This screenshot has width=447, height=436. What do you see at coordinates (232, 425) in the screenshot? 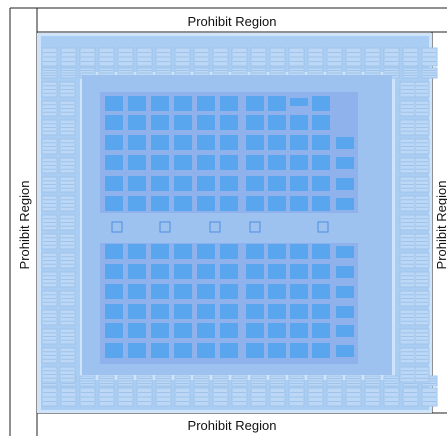
I see `bottom-prohibit-label: Prohibit Region` at bounding box center [232, 425].